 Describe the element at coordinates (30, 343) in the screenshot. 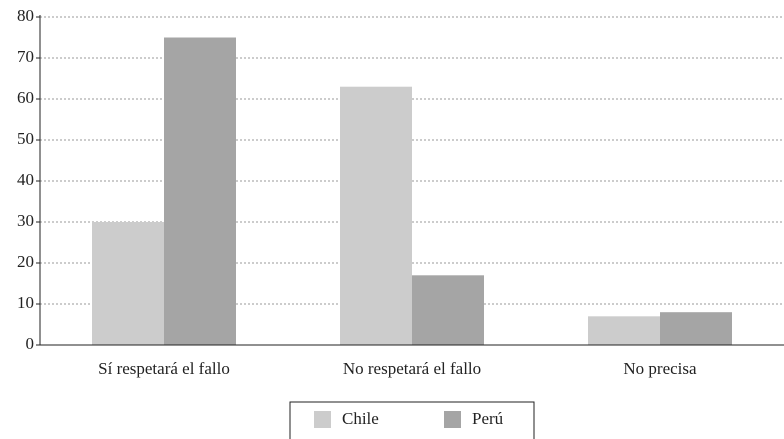

I see `y-tick-label: 0` at that location.